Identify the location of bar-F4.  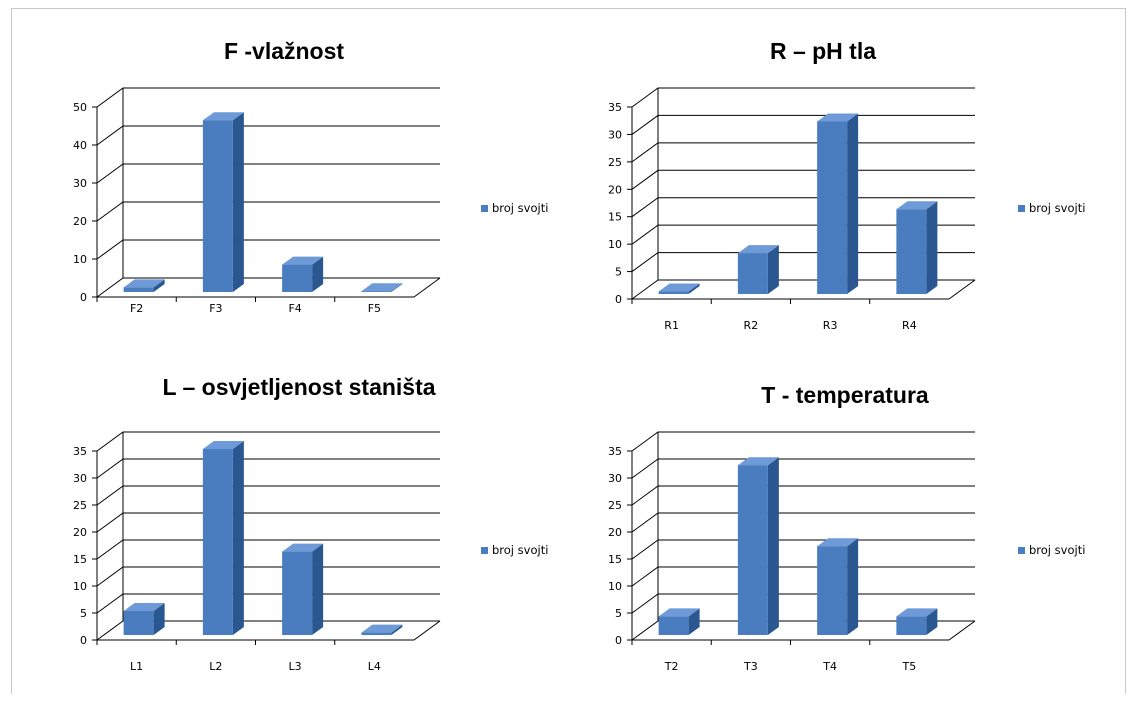
(303, 274).